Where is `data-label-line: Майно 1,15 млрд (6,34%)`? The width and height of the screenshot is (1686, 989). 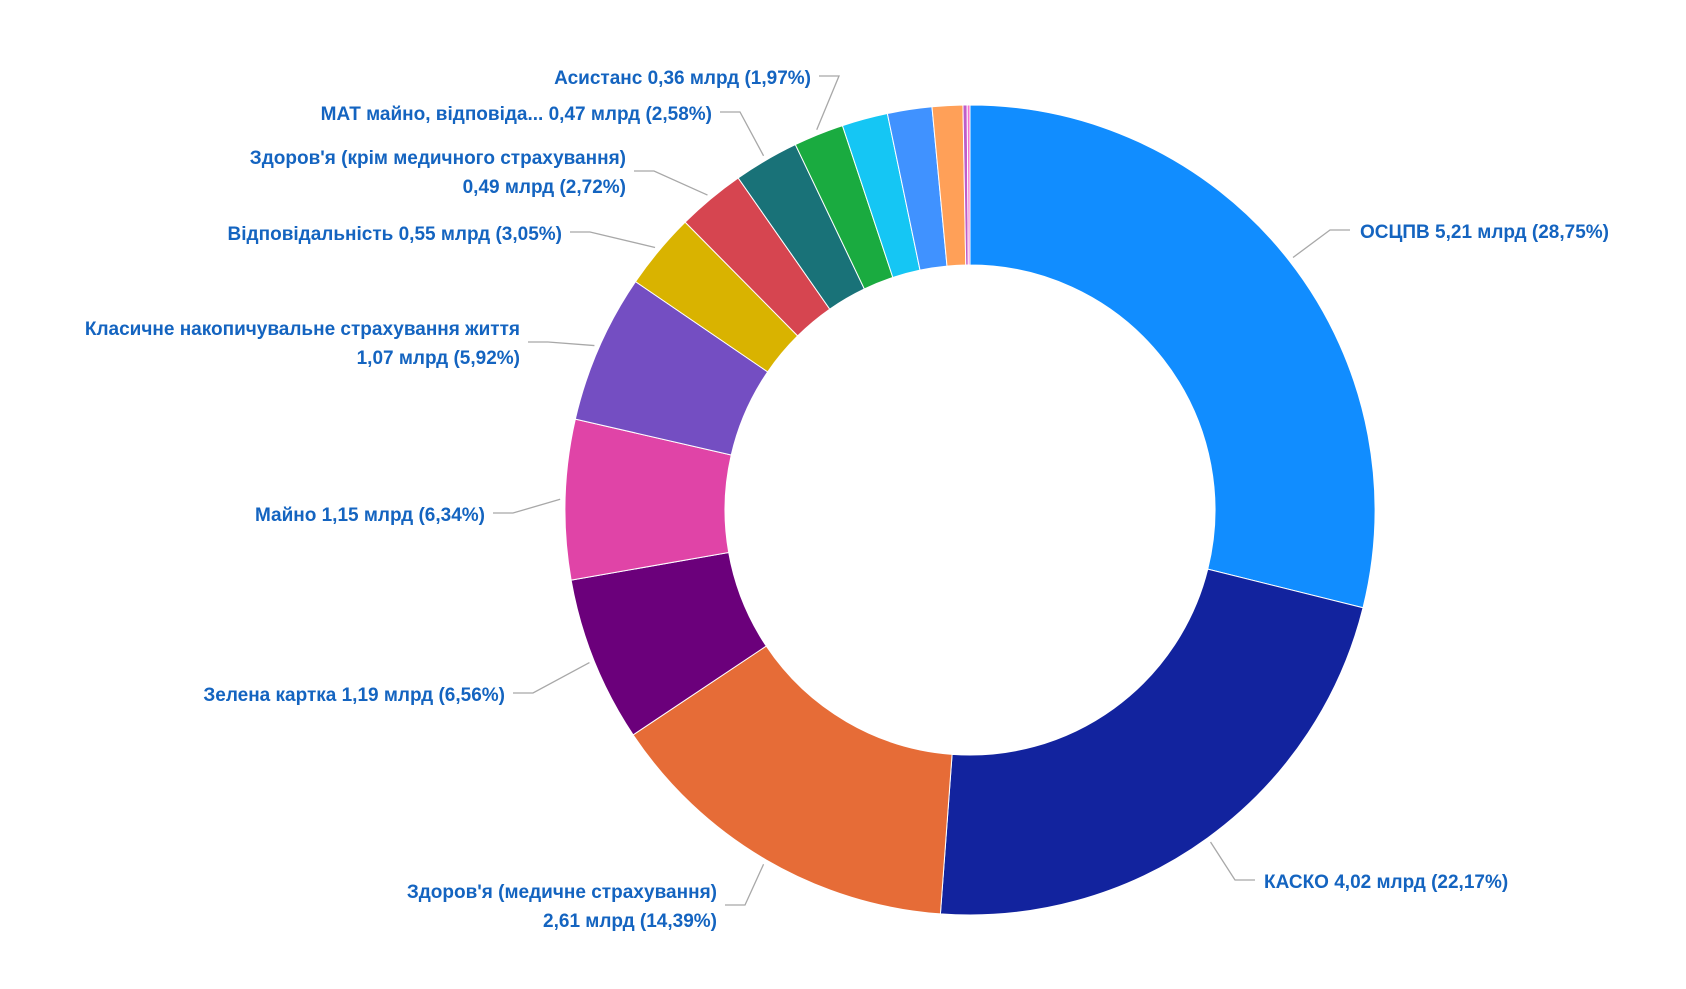 data-label-line: Майно 1,15 млрд (6,34%) is located at coordinates (370, 515).